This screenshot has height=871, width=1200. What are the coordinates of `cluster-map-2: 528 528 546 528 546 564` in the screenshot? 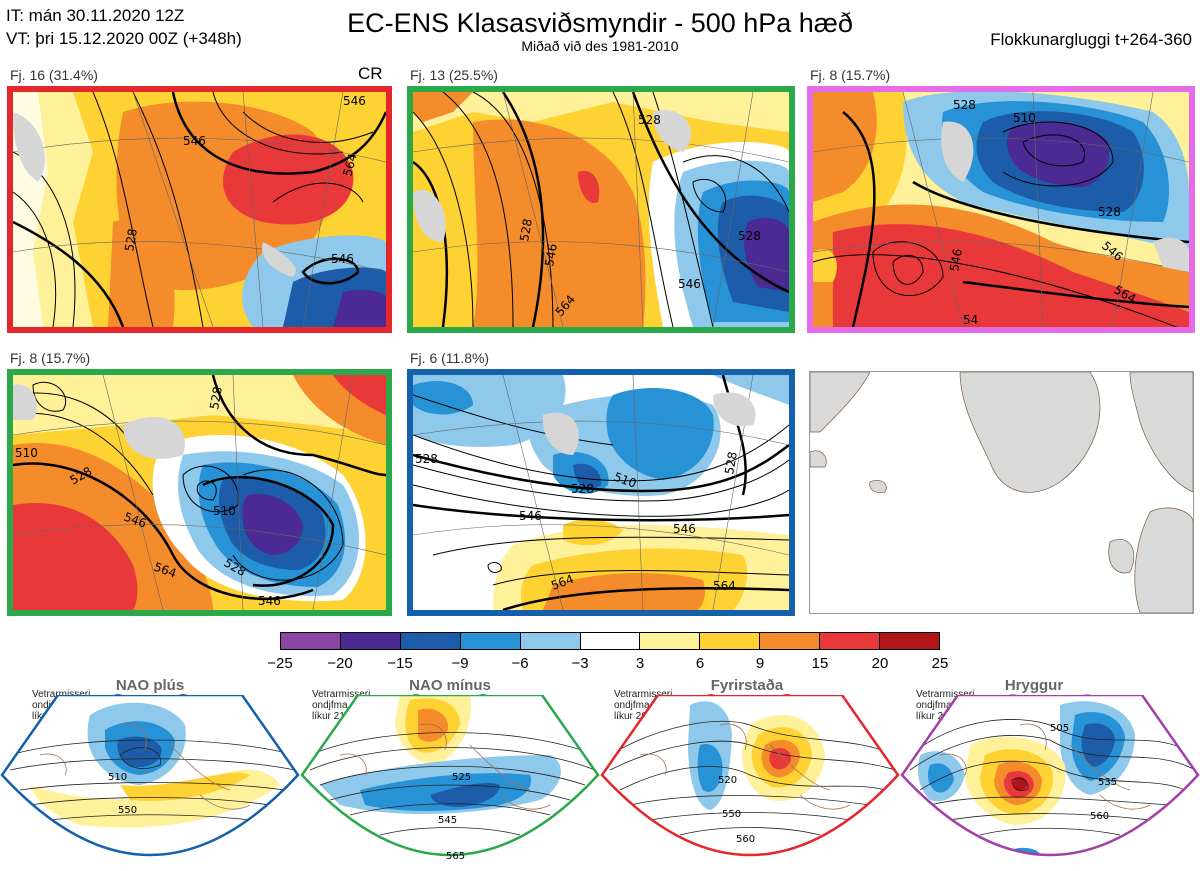 It's located at (601, 209).